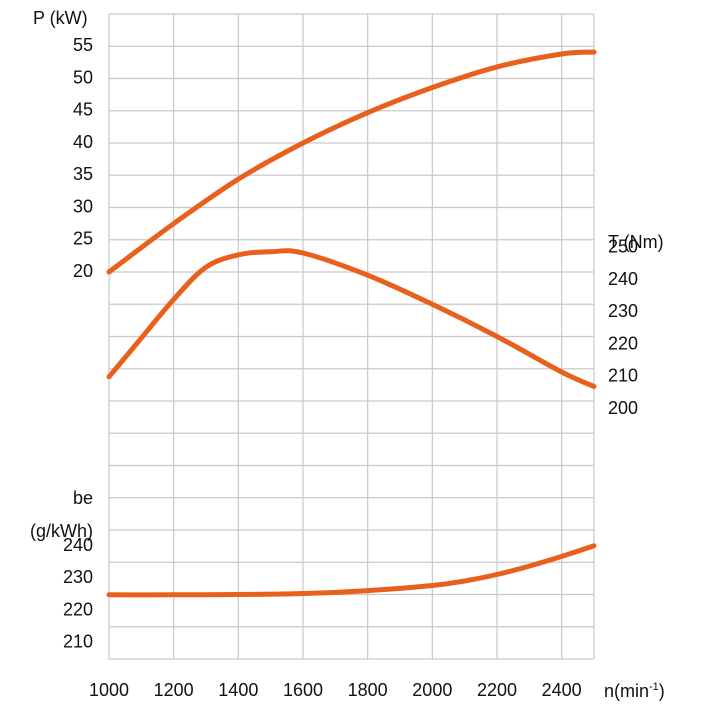 The image size is (708, 704). I want to click on torque-axis-title: T (Nm), so click(636, 242).